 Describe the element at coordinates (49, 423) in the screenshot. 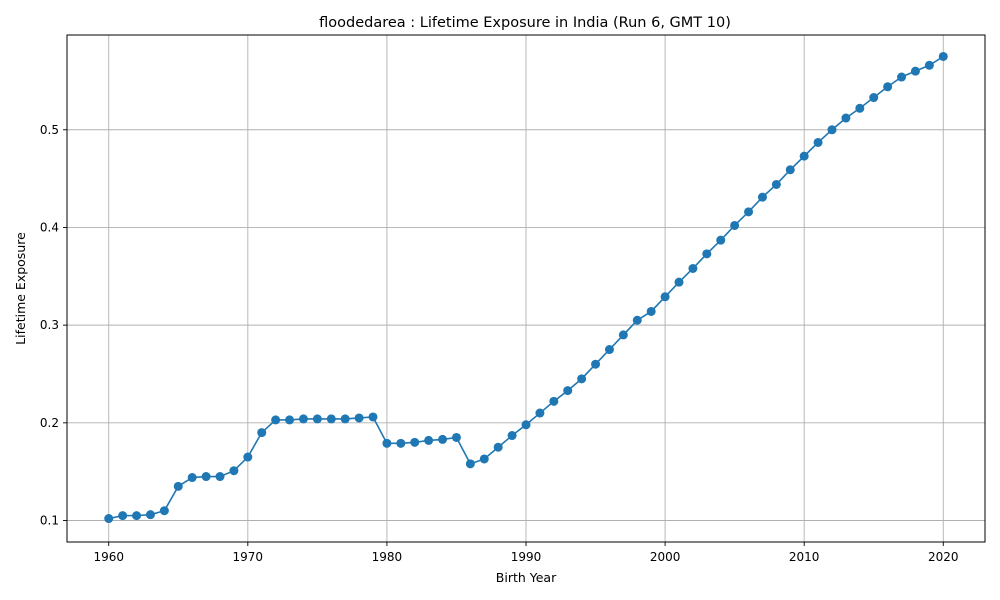

I see `y-tick-label: 0.2` at that location.